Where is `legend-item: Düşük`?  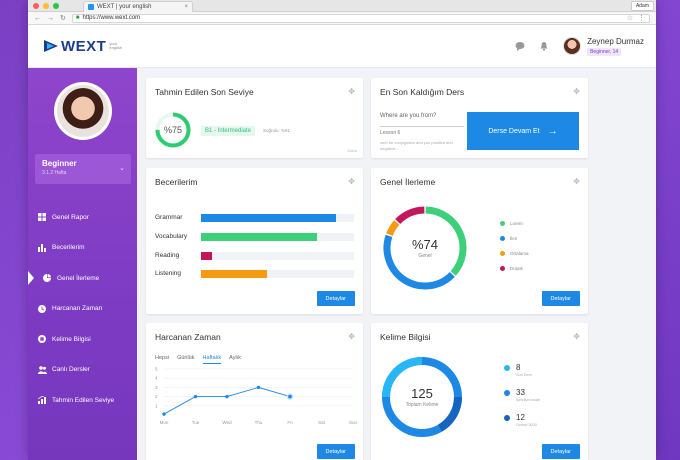 legend-item: Düşük is located at coordinates (514, 268).